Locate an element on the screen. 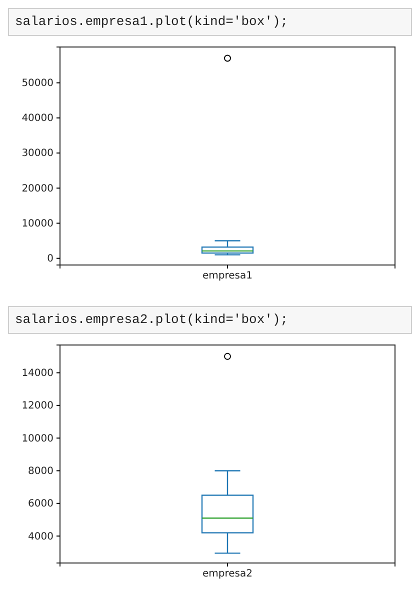 This screenshot has height=591, width=420. y-tick-label: 12000 is located at coordinates (38, 406).